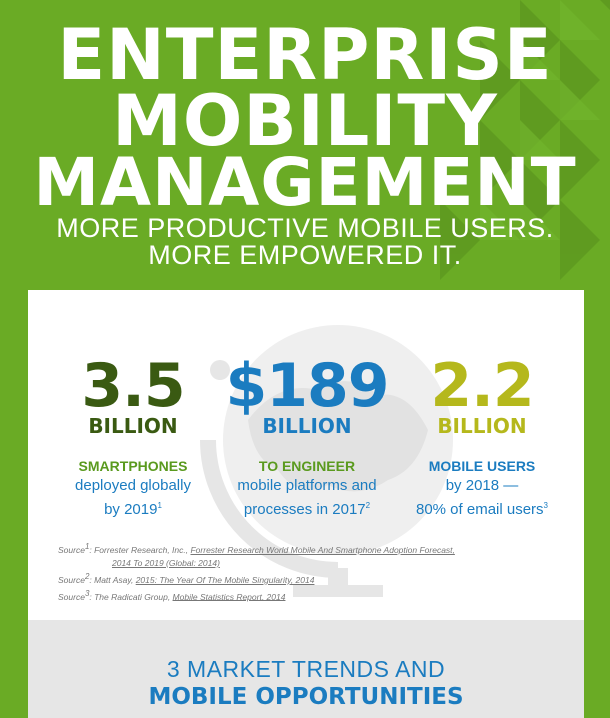 This screenshot has height=718, width=610. I want to click on trends-heading-line-1: 3 MARKET TRENDS AND, so click(306, 669).